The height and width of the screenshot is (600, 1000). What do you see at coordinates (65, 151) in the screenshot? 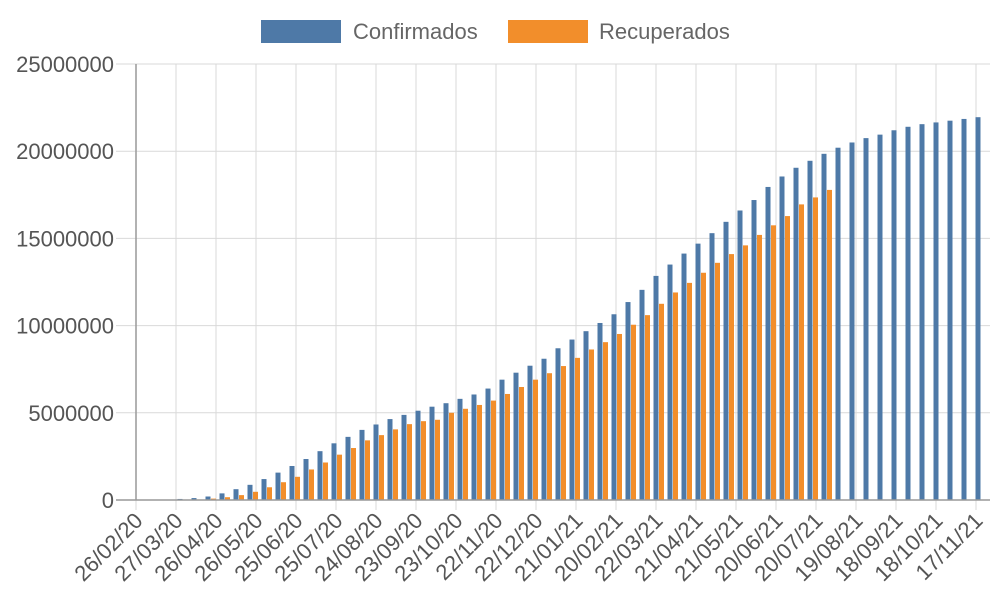
I see `y-tick-label: 20000000` at bounding box center [65, 151].